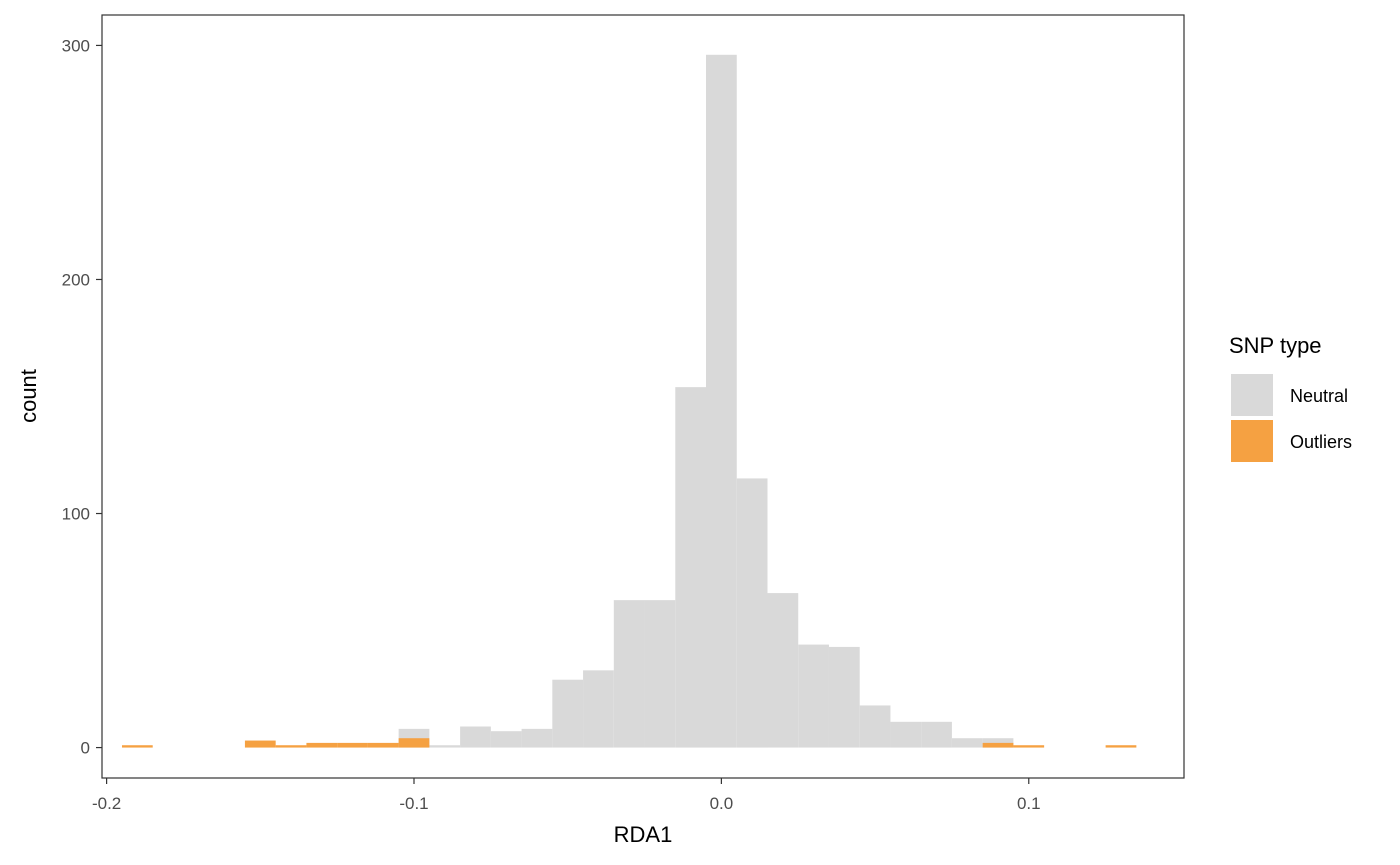 The width and height of the screenshot is (1400, 865). I want to click on y-tick-label: 200, so click(76, 279).